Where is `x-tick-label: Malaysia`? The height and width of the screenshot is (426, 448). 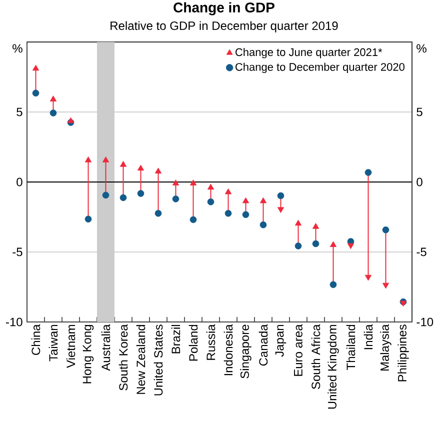
x-tick-label: Malaysia is located at coordinates (386, 347).